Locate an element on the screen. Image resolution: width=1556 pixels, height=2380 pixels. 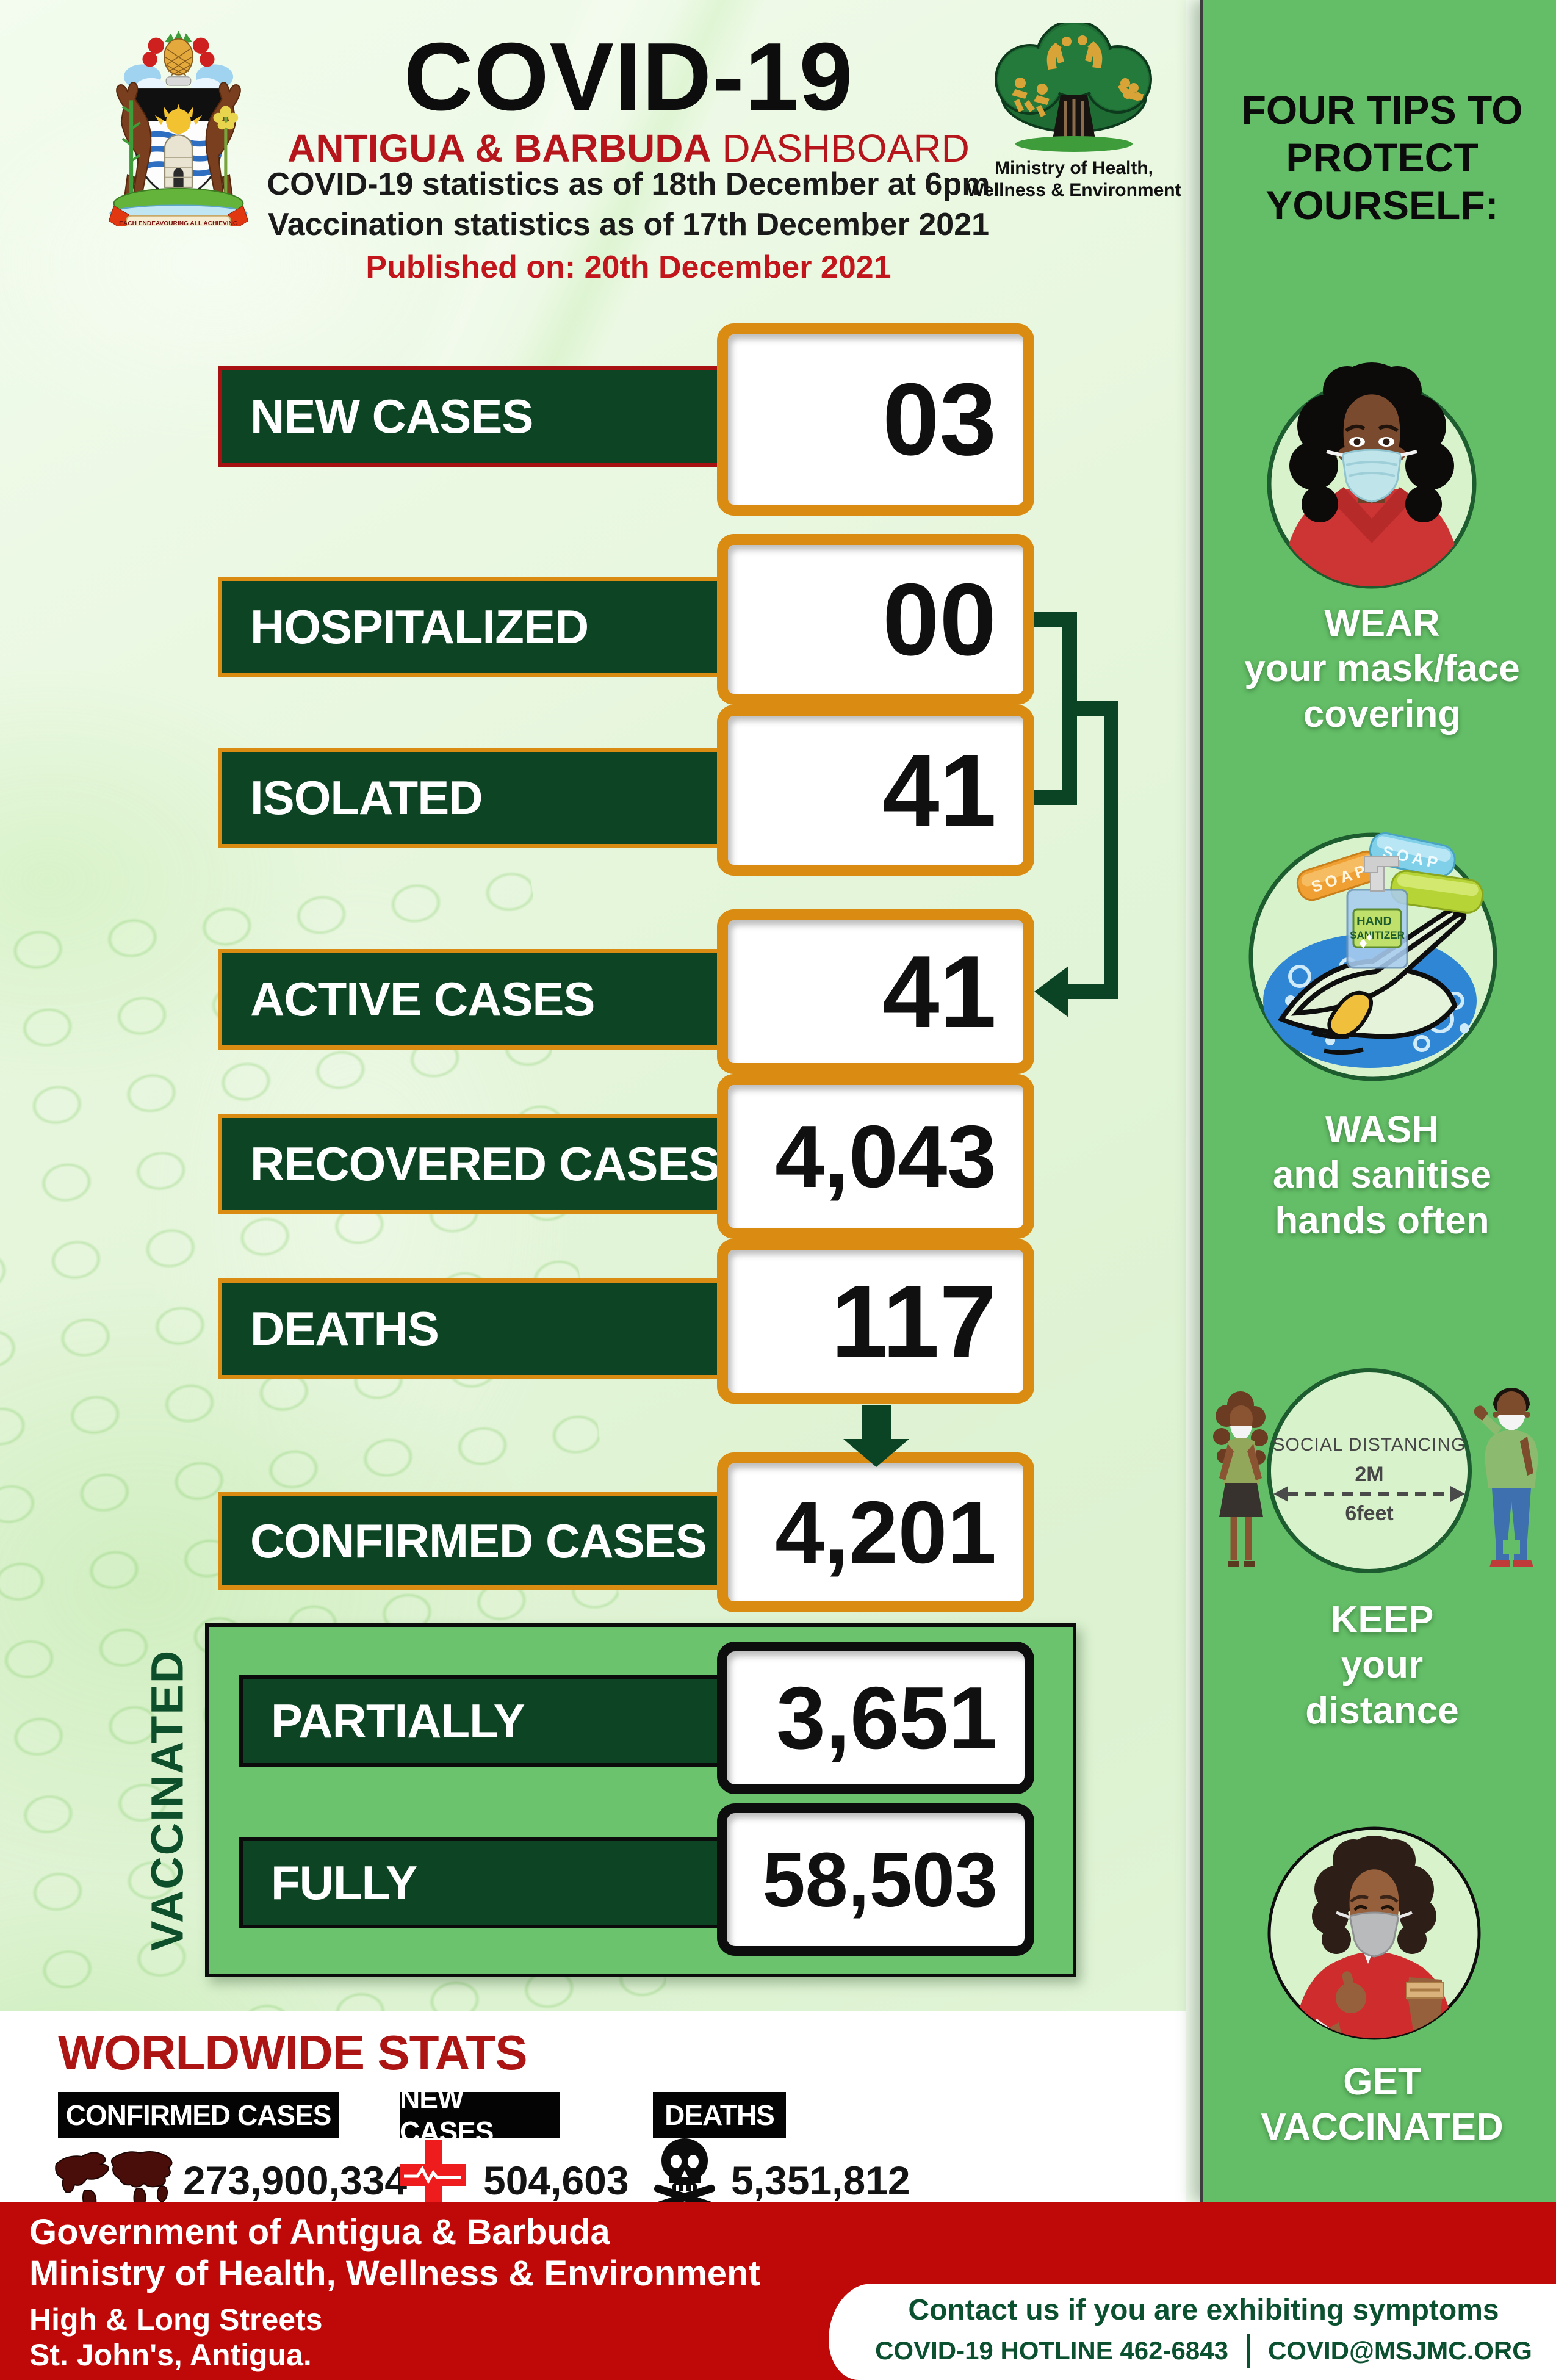
worldwide-label-deaths: DEATHS is located at coordinates (720, 2115).